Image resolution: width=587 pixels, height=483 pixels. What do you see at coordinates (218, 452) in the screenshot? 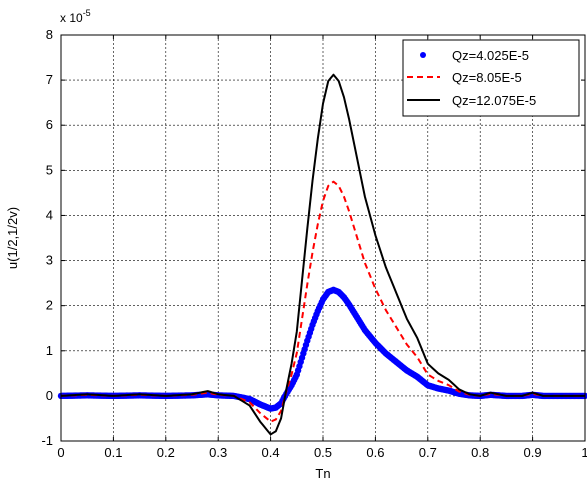
I see `x-tick-label: 0.3` at bounding box center [218, 452].